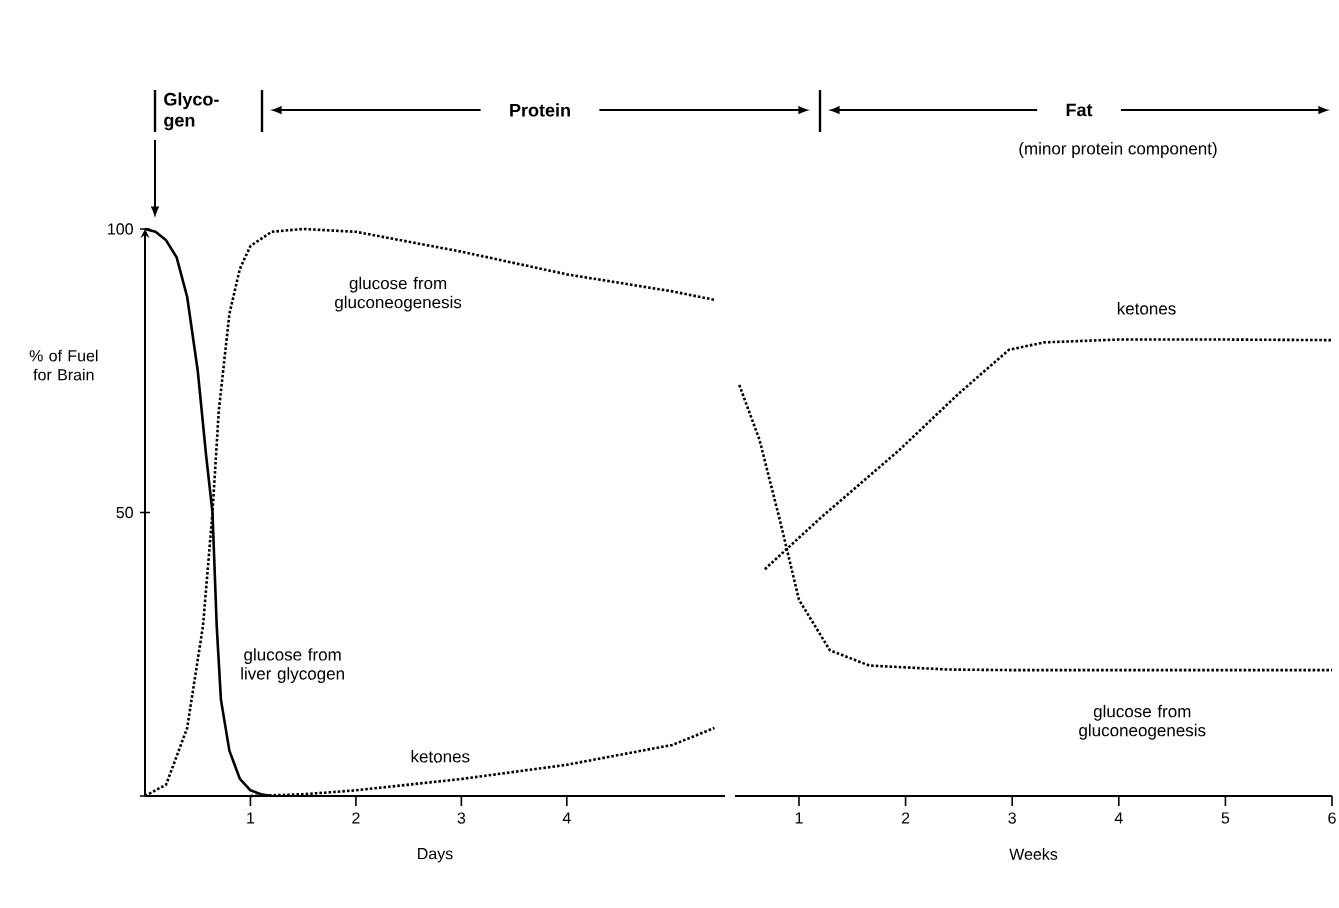 The image size is (1339, 908). What do you see at coordinates (191, 111) in the screenshot?
I see `text: Glyco-gen` at bounding box center [191, 111].